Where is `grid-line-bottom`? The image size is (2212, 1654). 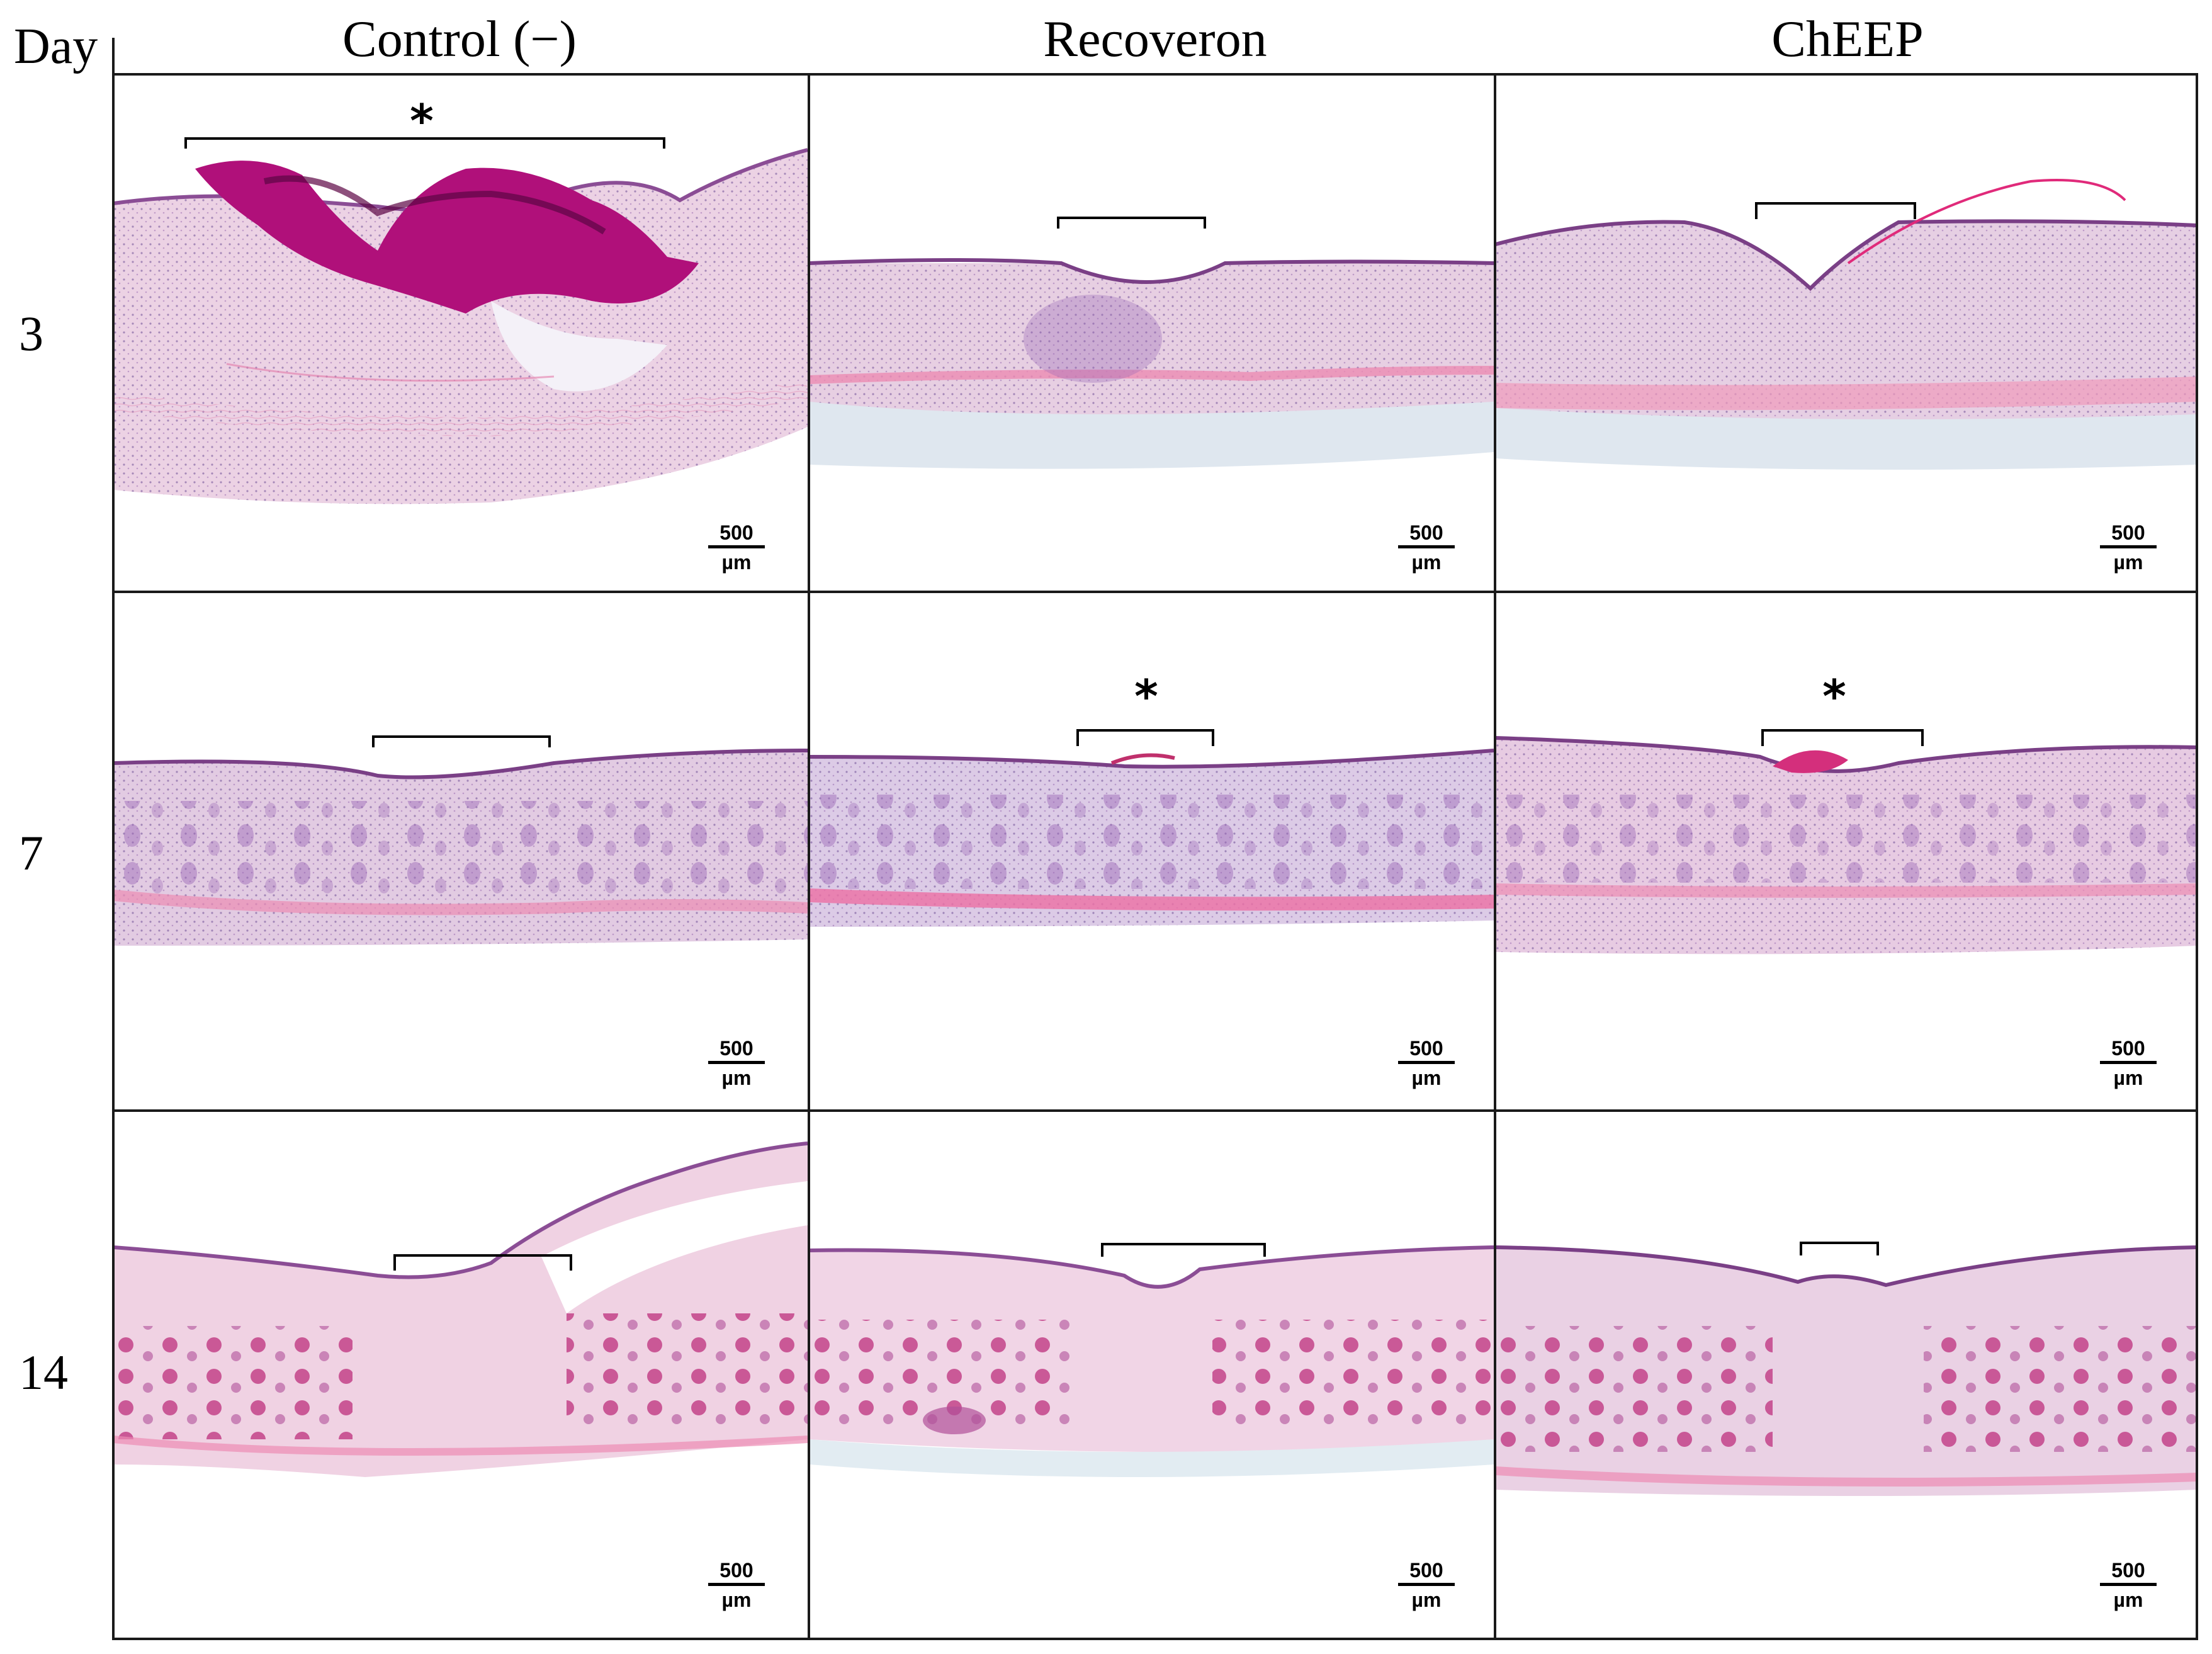 grid-line-bottom is located at coordinates (1154, 1639).